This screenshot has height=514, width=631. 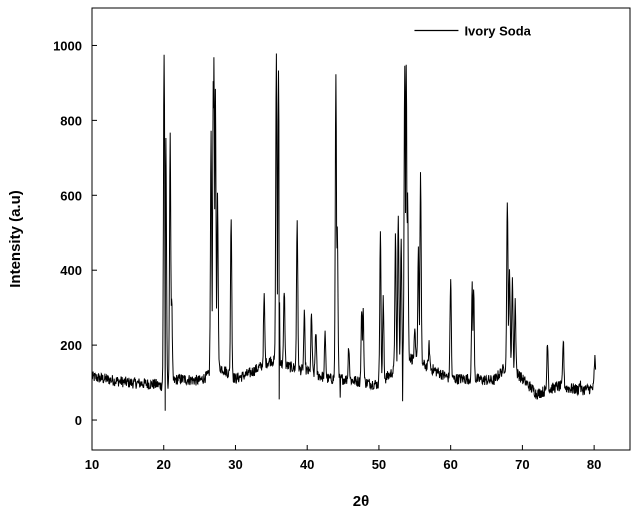 What do you see at coordinates (307, 464) in the screenshot?
I see `x-tick-label: 40` at bounding box center [307, 464].